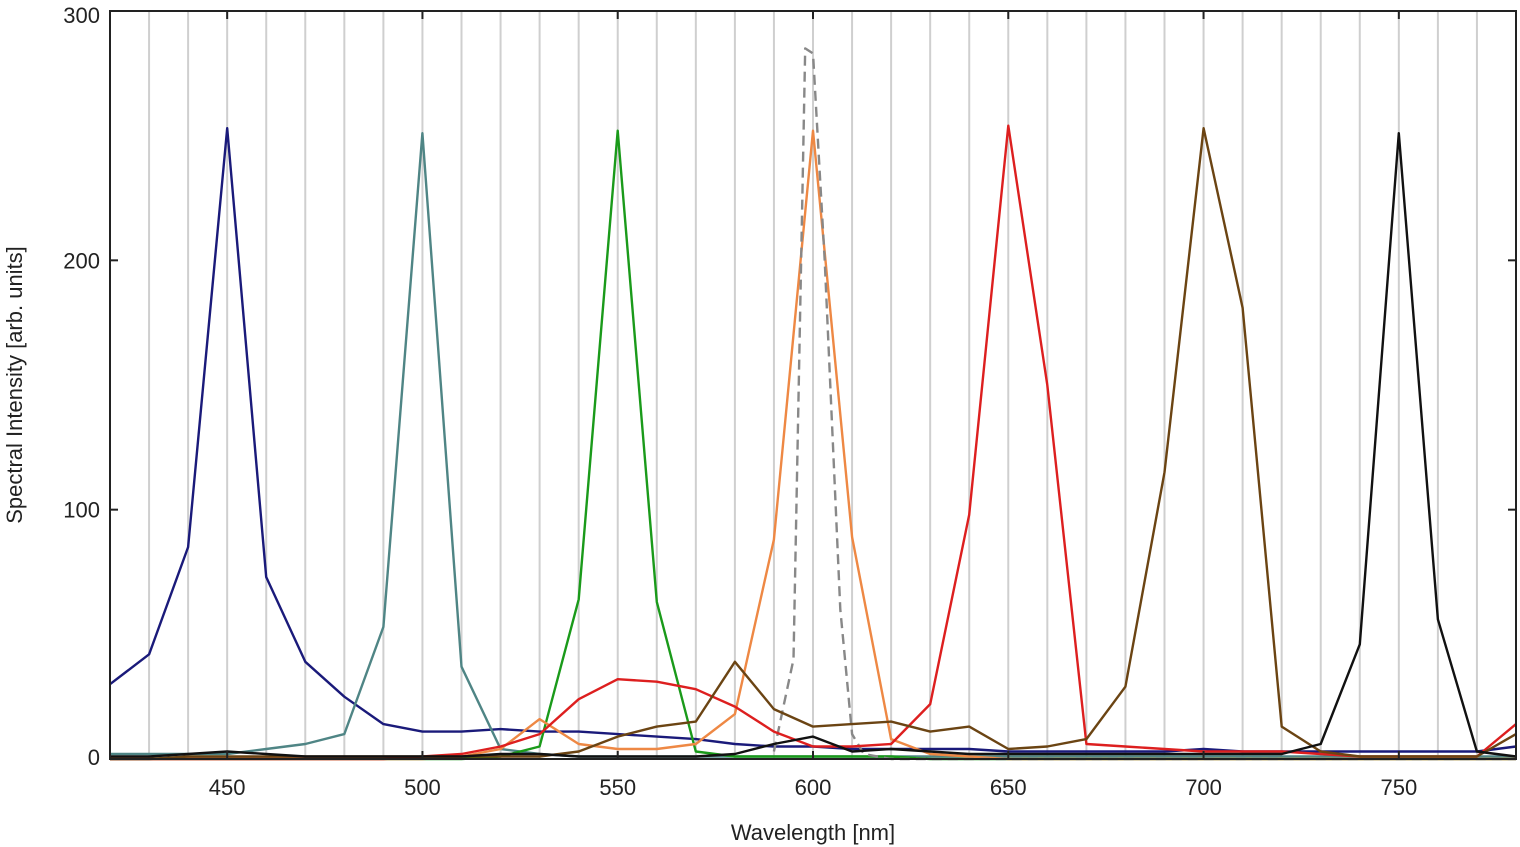 Image resolution: width=1520 pixels, height=847 pixels. Describe the element at coordinates (81, 15) in the screenshot. I see `y-tick-label: 300` at that location.